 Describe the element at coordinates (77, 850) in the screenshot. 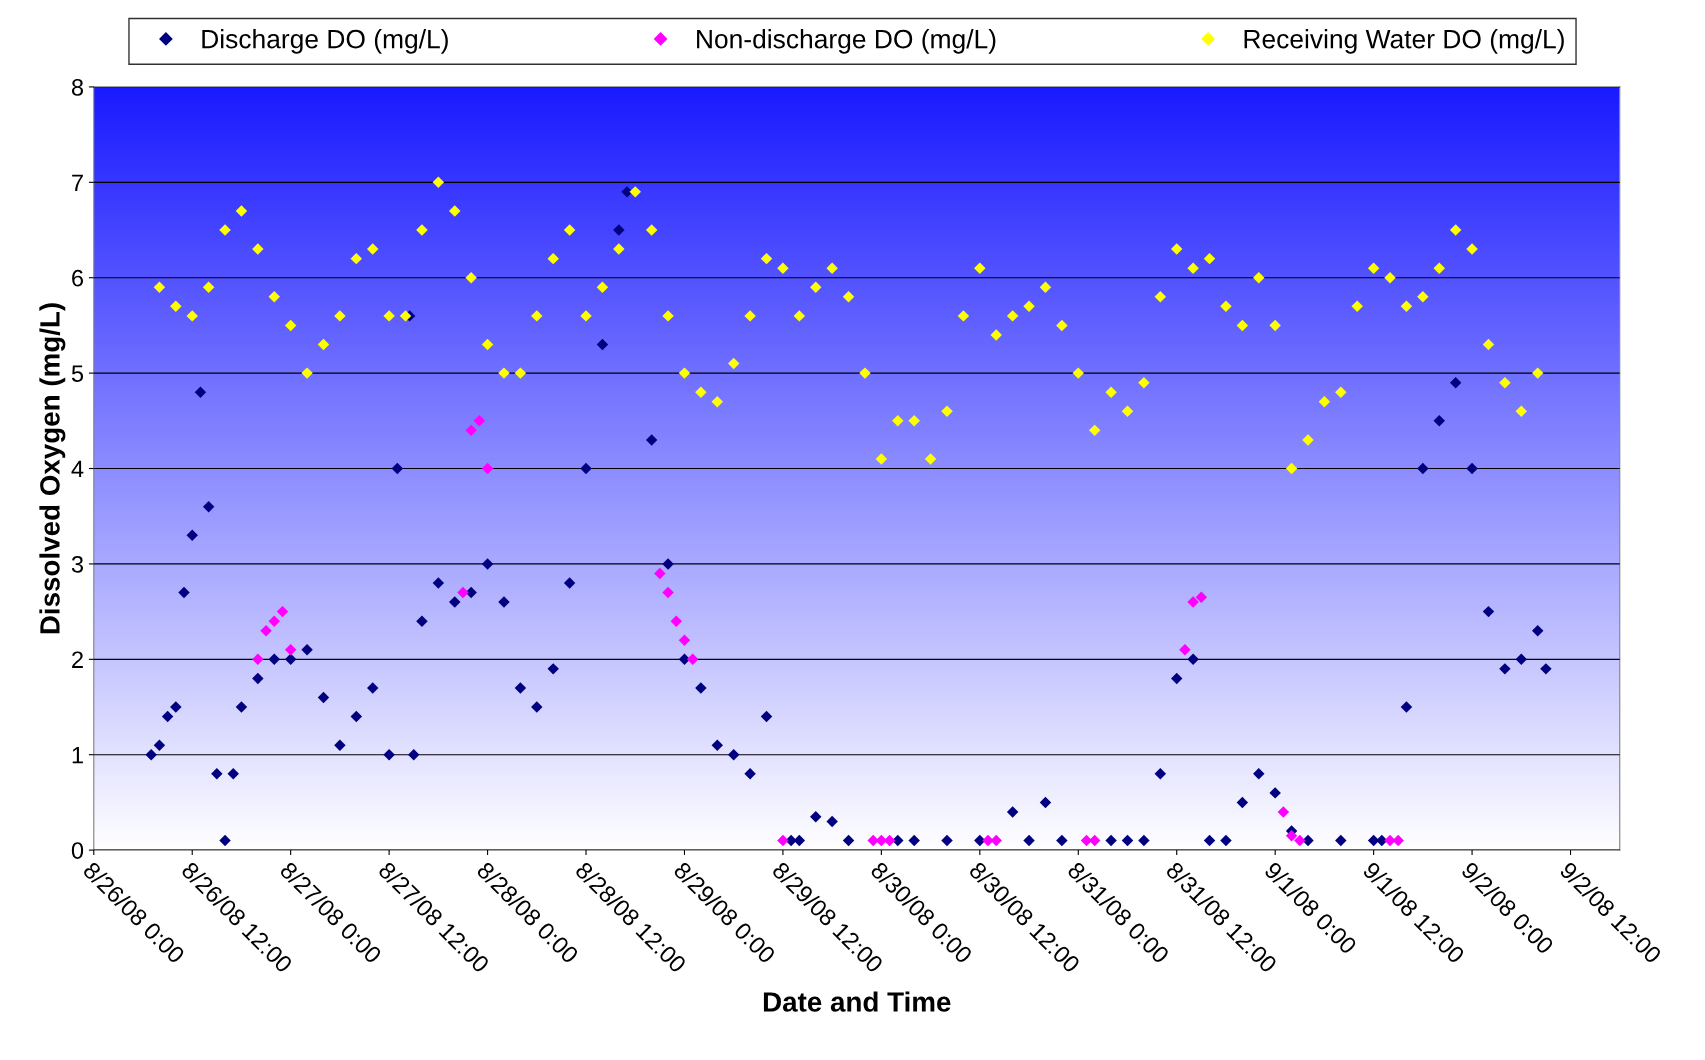

I see `y-tick-label: 0` at that location.